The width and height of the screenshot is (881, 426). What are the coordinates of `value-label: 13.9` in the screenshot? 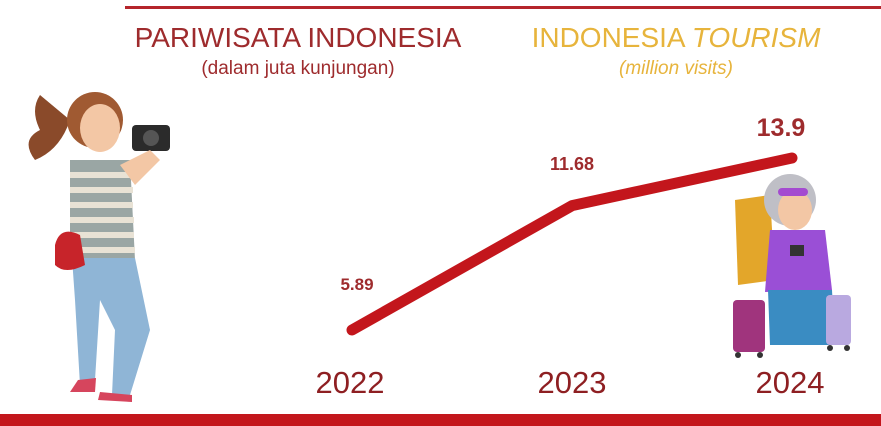 It's located at (781, 128).